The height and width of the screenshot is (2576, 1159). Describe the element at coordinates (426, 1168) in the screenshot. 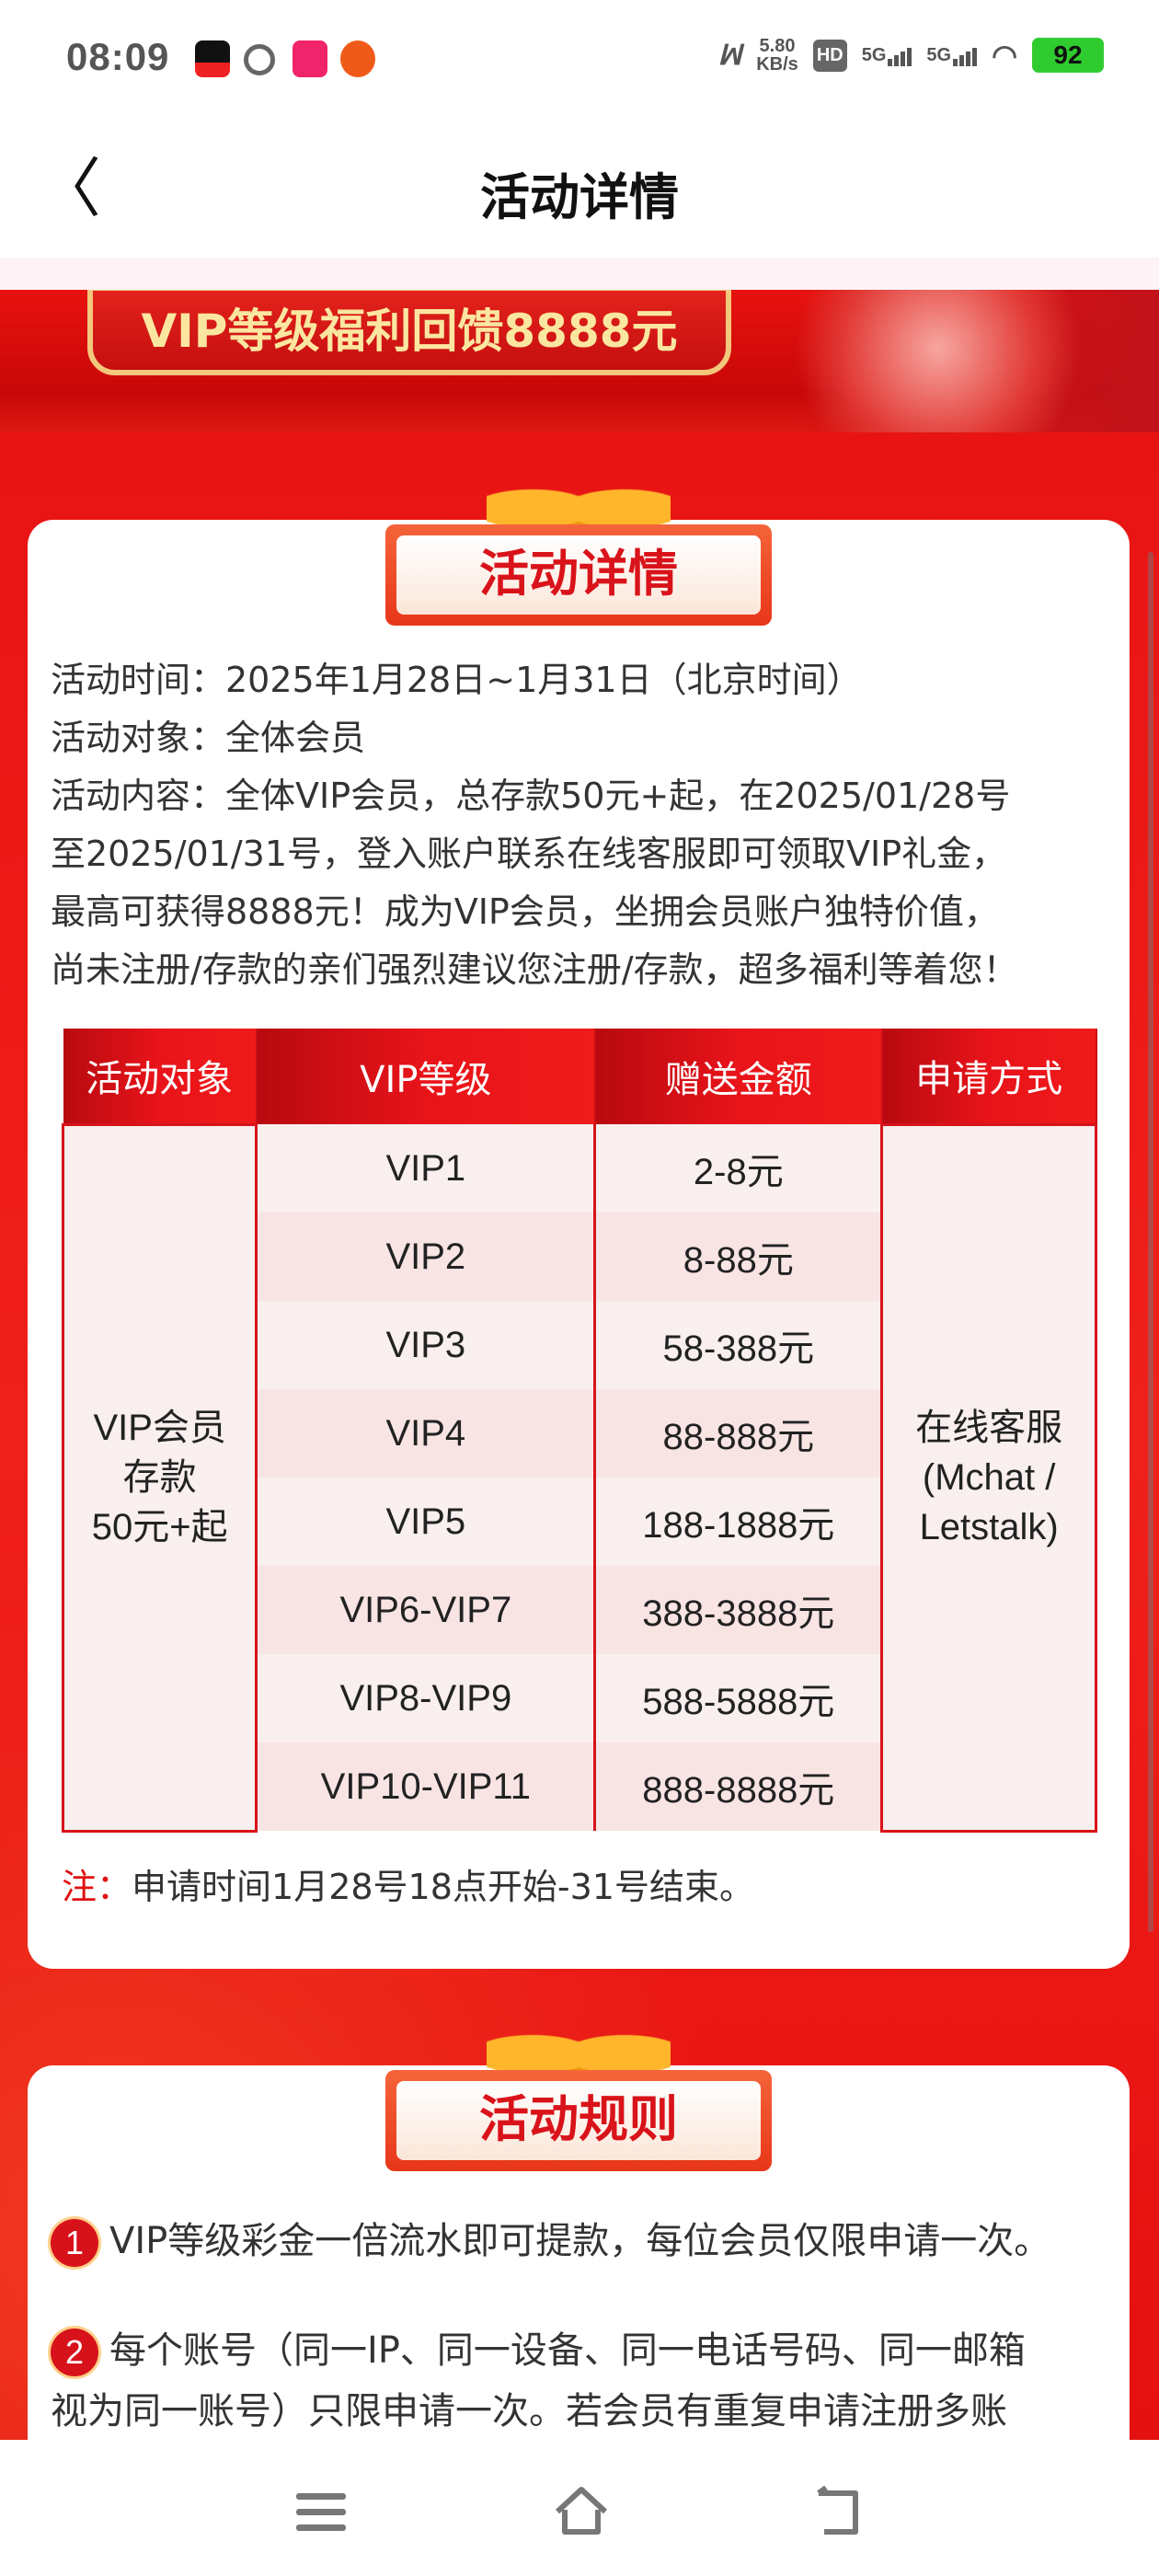

I see `level-cell: VIP1` at that location.